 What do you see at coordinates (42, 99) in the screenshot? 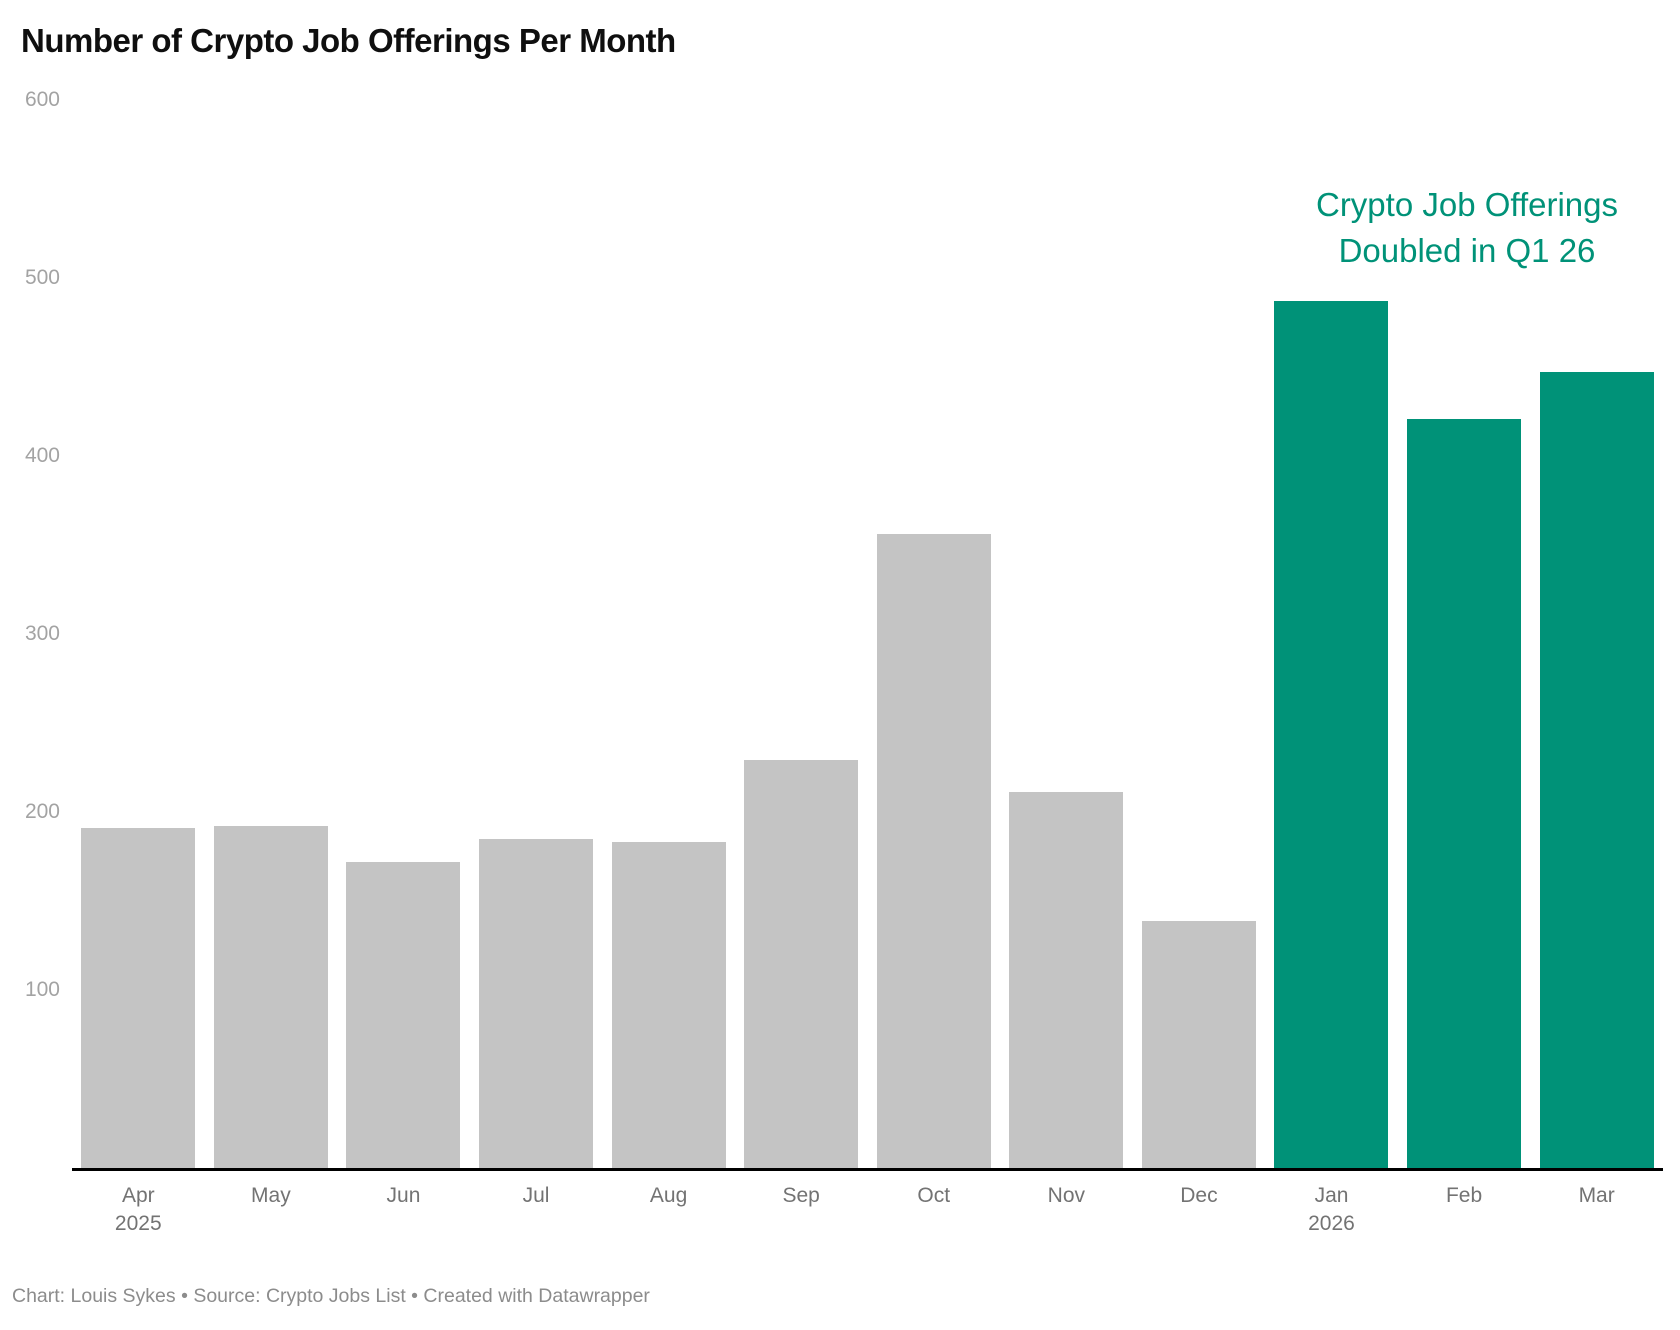
I see `y-axis-tick-label: 600` at bounding box center [42, 99].